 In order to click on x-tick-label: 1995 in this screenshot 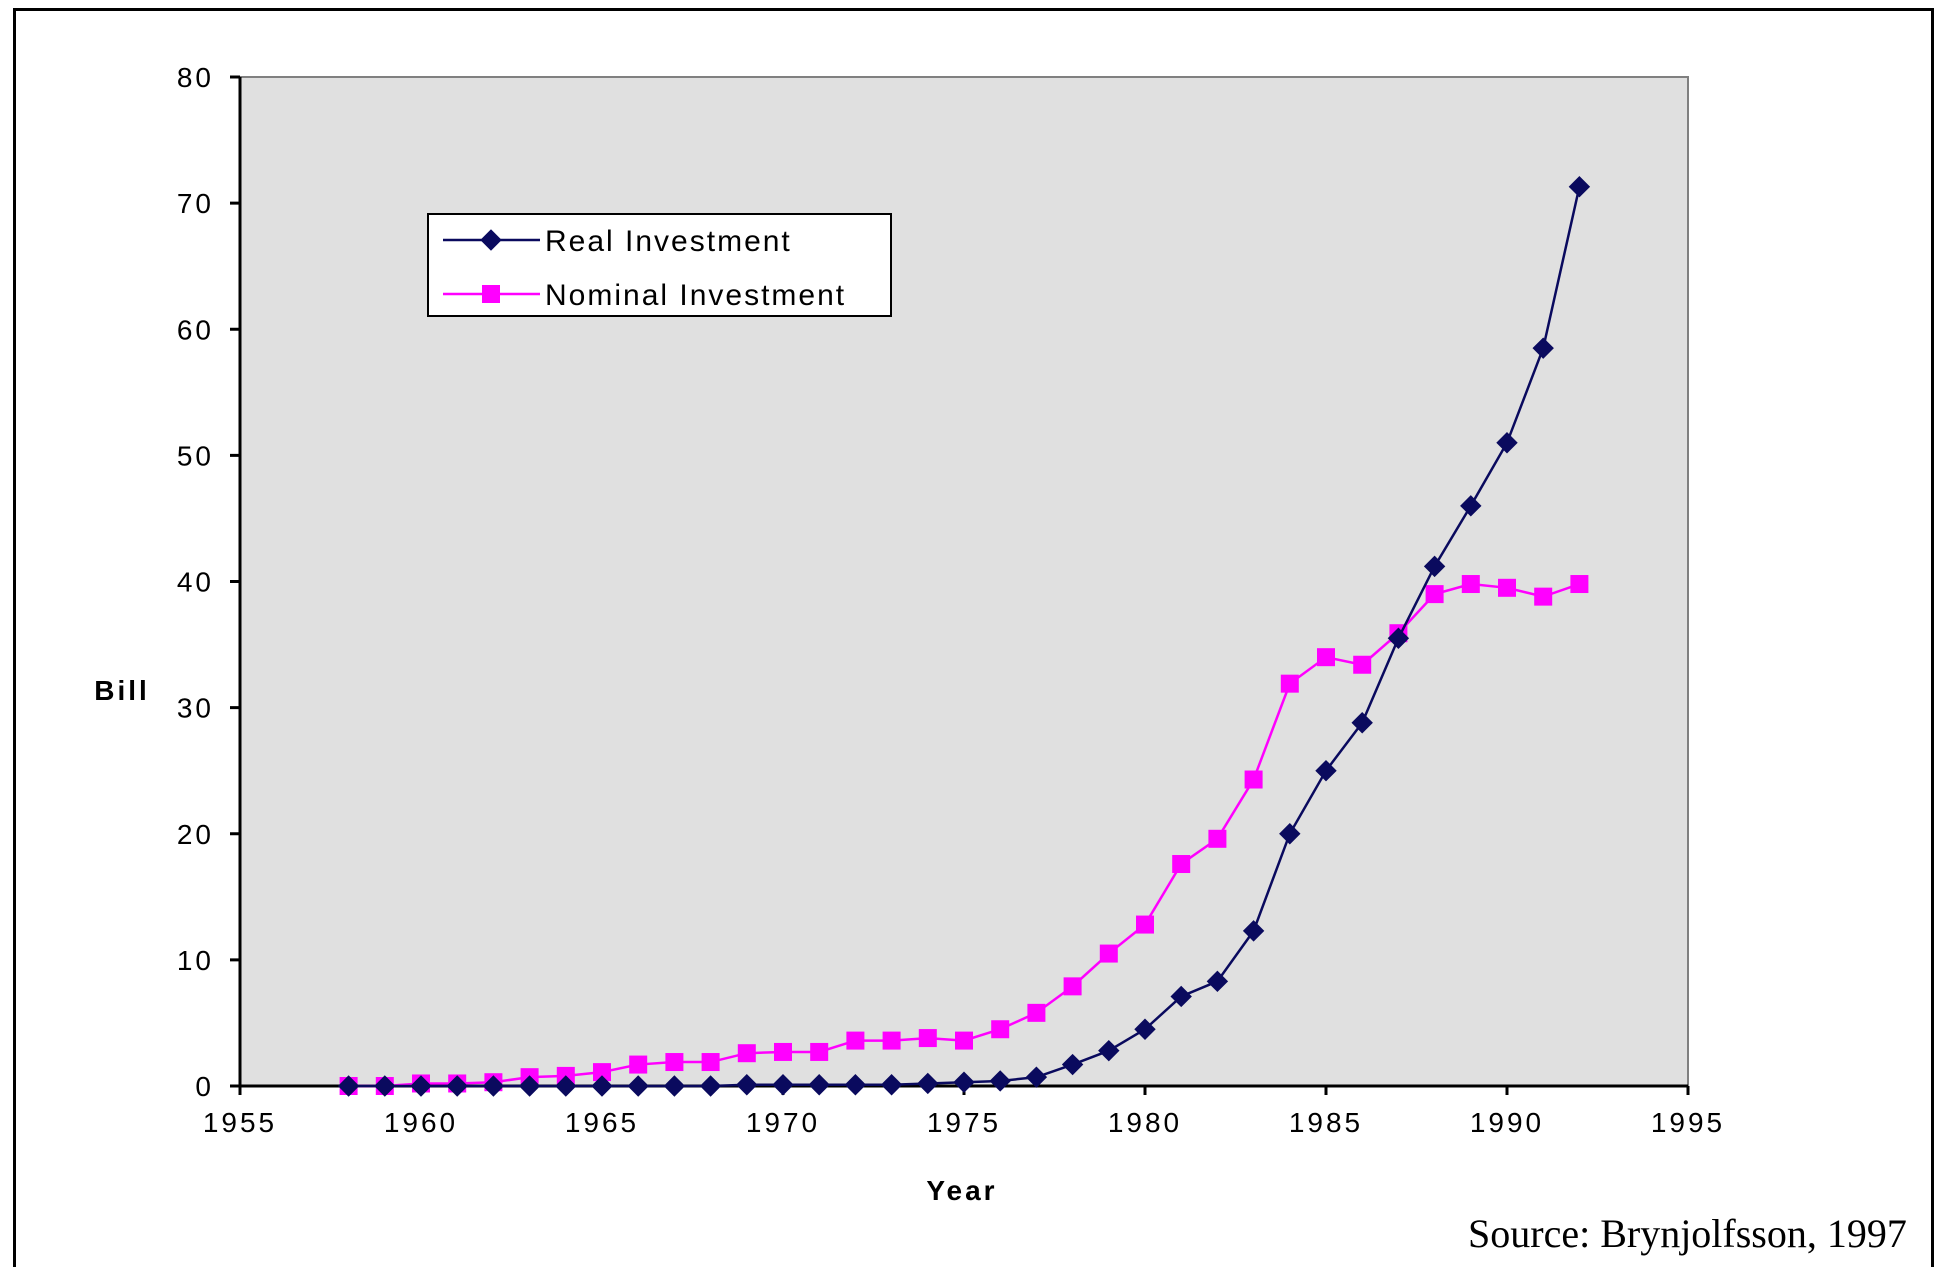, I will do `click(1688, 1122)`.